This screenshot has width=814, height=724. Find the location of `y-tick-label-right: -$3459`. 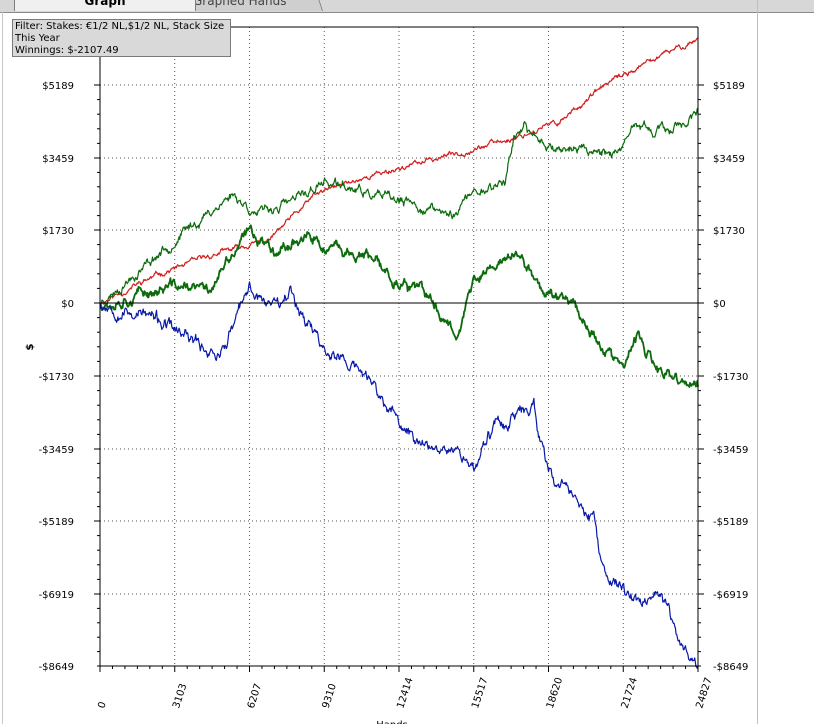

y-tick-label-right: -$3459 is located at coordinates (730, 450).